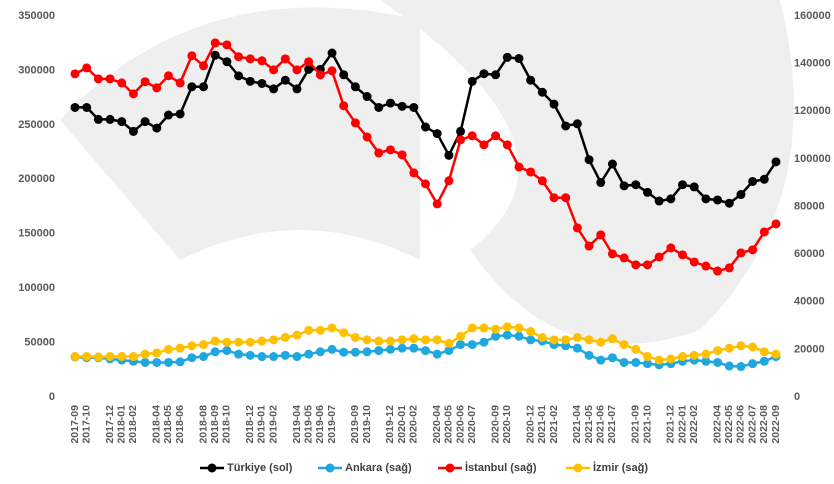 The height and width of the screenshot is (484, 834). Describe the element at coordinates (330, 468) in the screenshot. I see `legend-marker` at that location.